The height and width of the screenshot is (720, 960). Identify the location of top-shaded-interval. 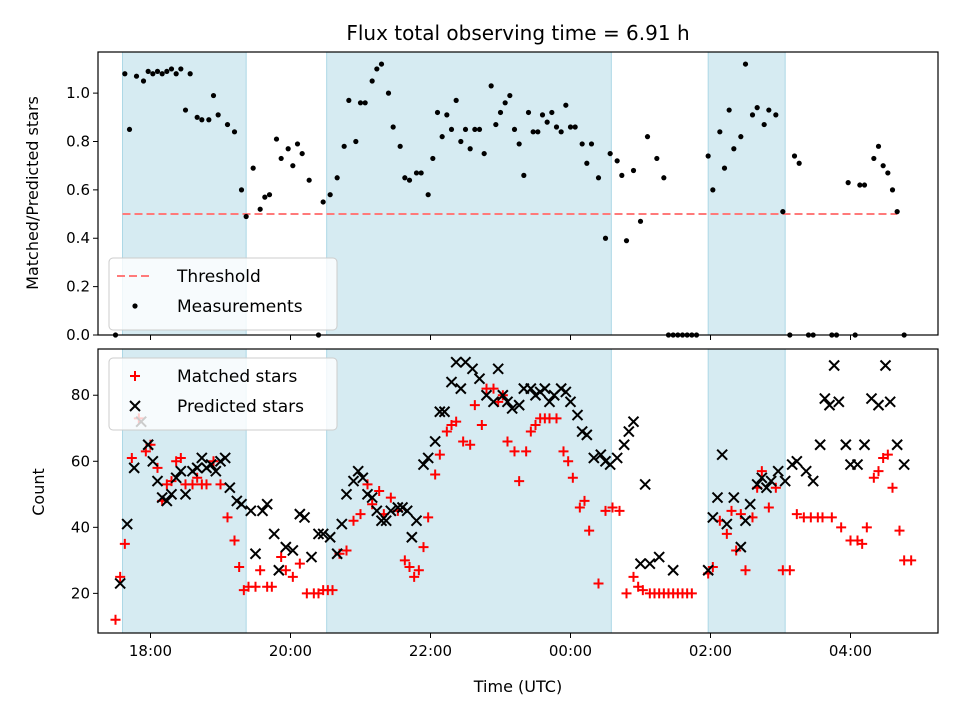
(469, 193).